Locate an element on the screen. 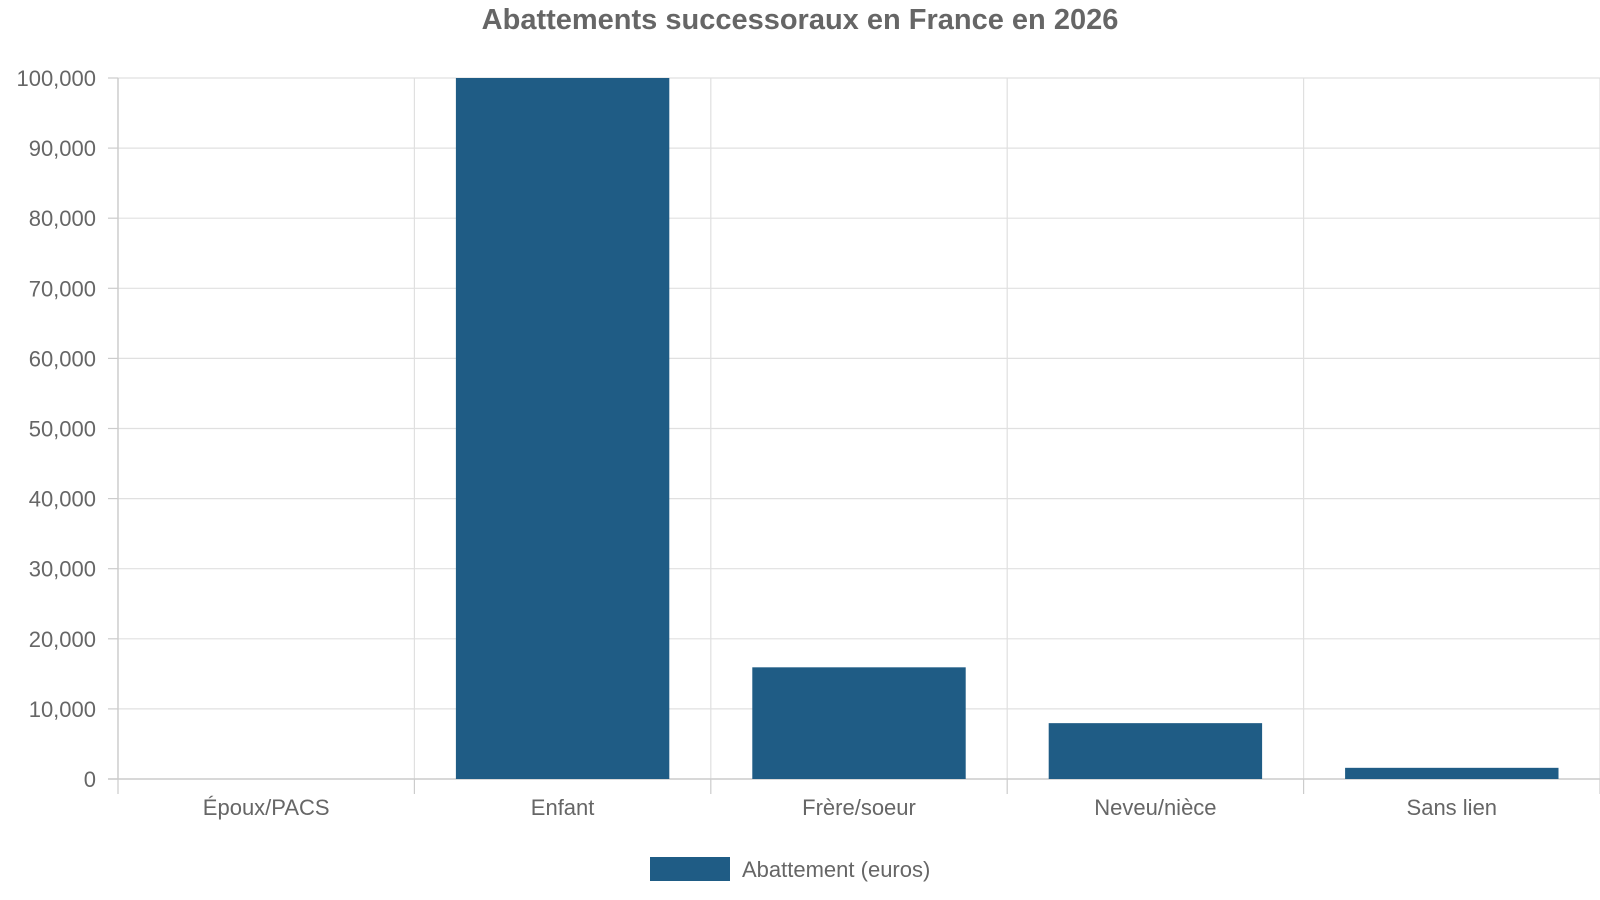  y-tick-label: 10,000 is located at coordinates (62, 709).